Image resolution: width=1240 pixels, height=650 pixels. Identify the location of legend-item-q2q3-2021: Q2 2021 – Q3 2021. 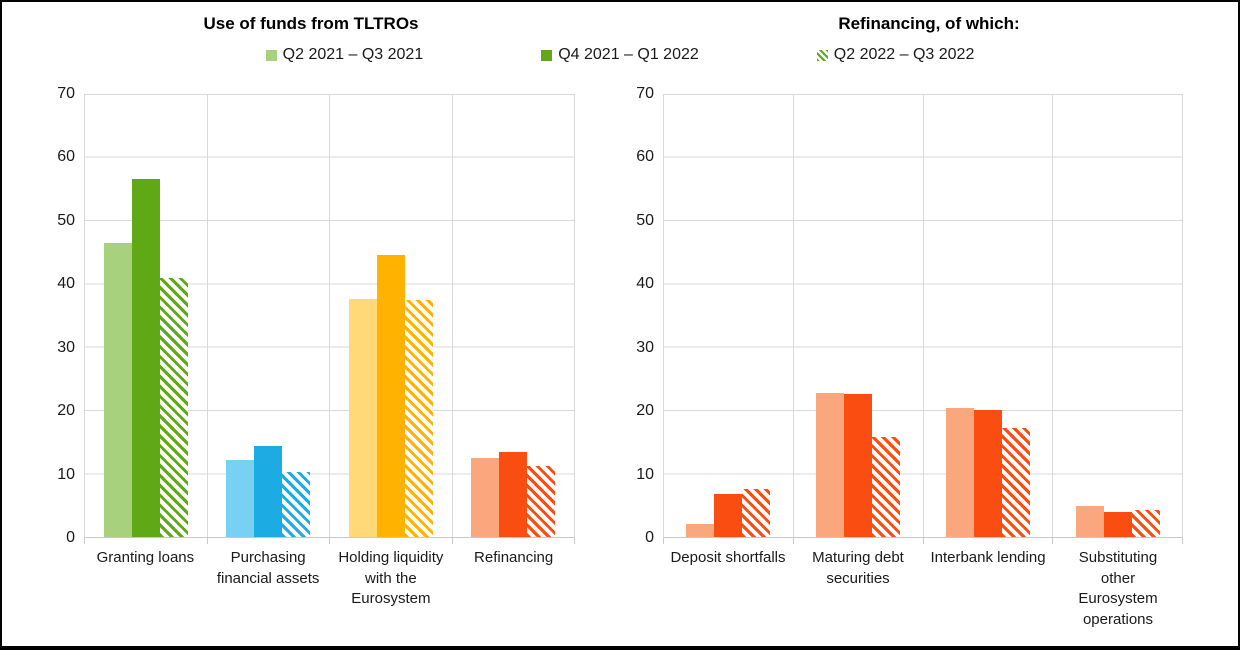
(344, 55).